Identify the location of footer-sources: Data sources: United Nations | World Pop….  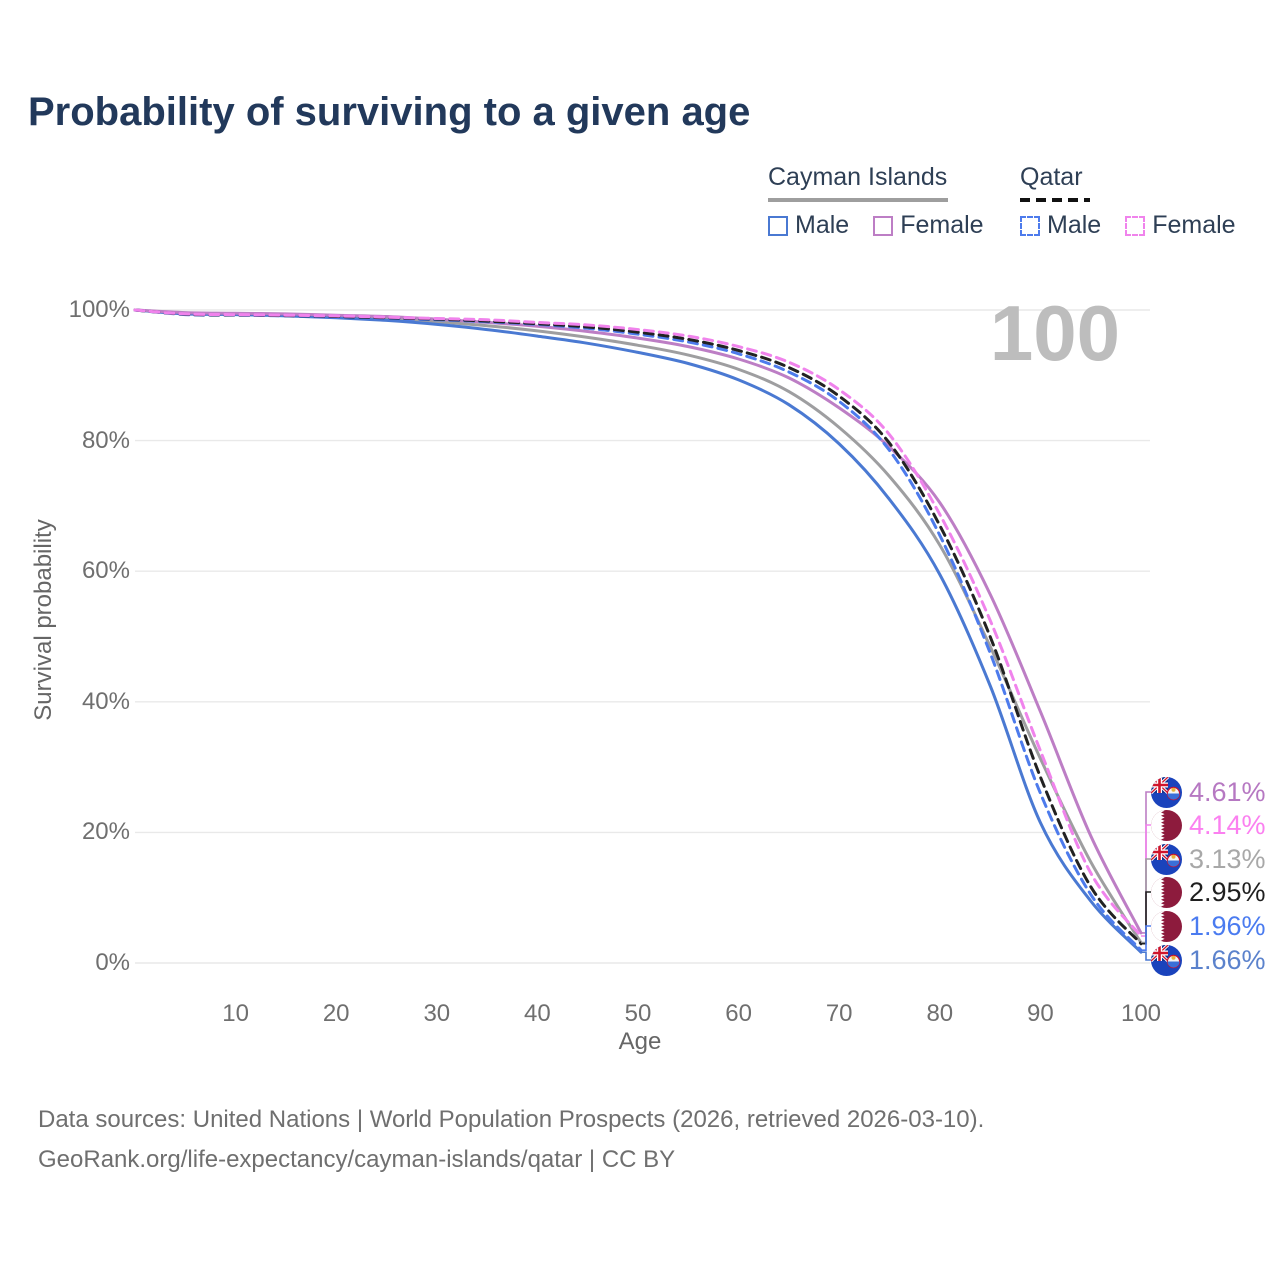
(511, 1119).